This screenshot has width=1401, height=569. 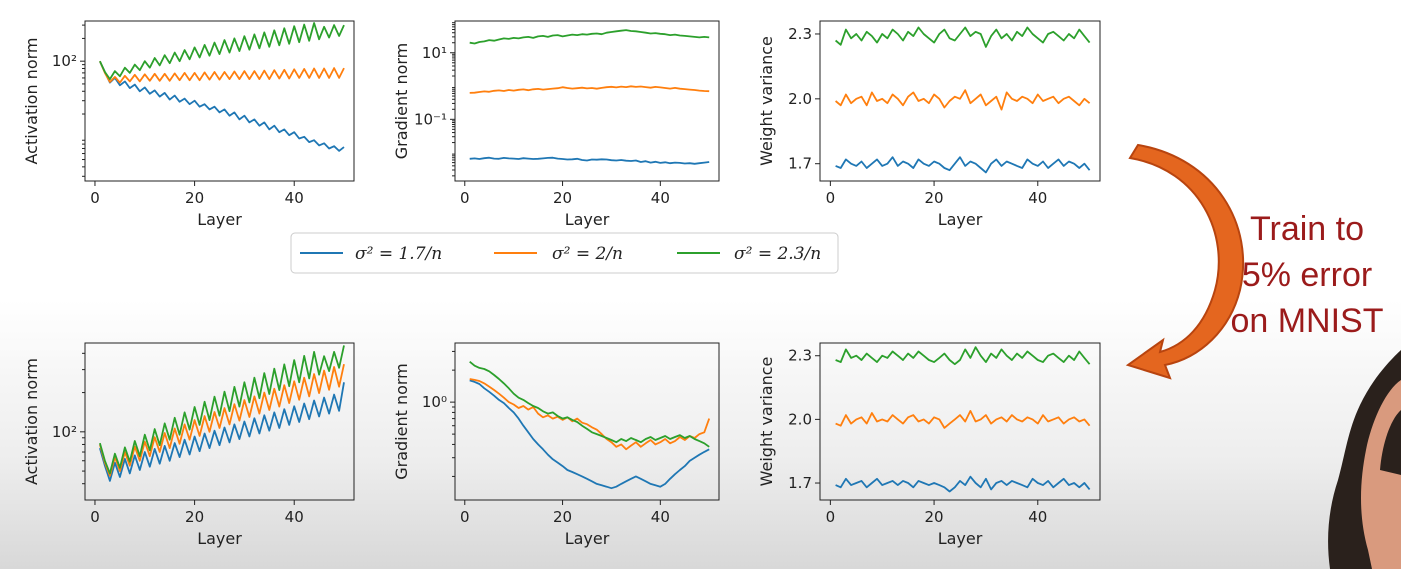 I want to click on legend-label-sigma-1-7: σ² = 1.7/n, so click(x=398, y=254).